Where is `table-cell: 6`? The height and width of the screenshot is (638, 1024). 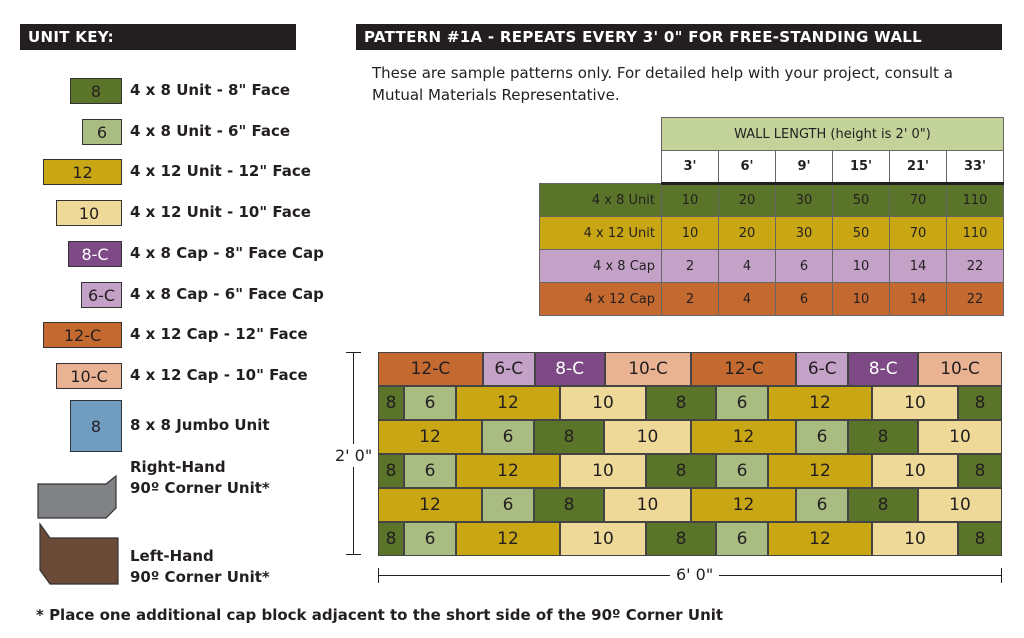 table-cell: 6 is located at coordinates (804, 266).